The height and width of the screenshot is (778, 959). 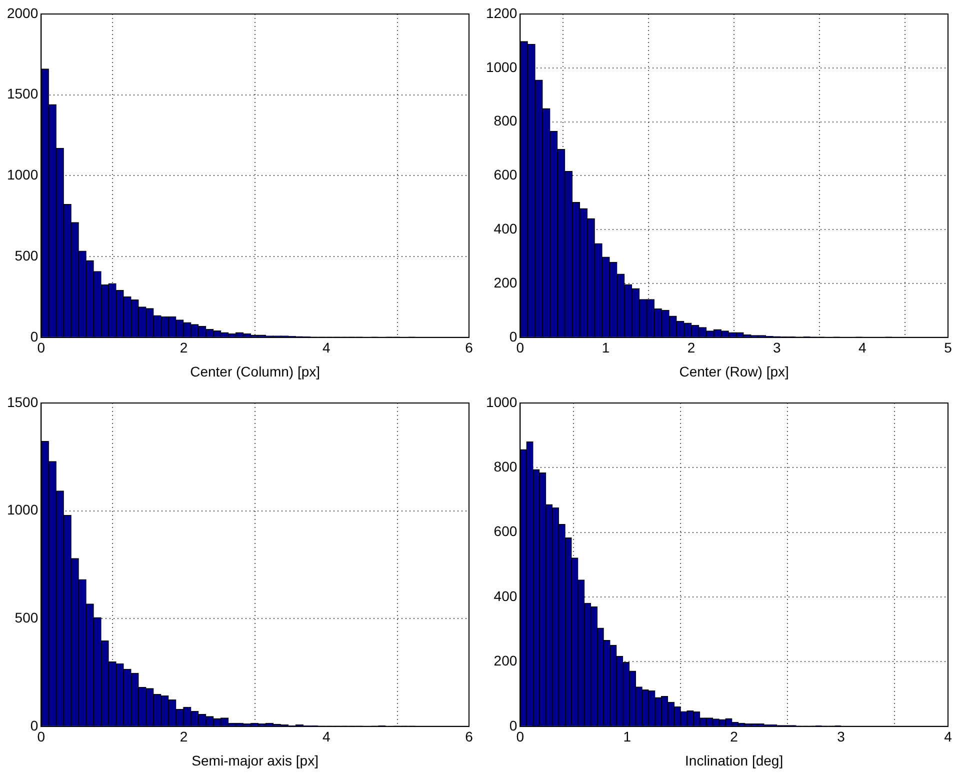 I want to click on x-axis-title: Inclination [deg], so click(x=734, y=760).